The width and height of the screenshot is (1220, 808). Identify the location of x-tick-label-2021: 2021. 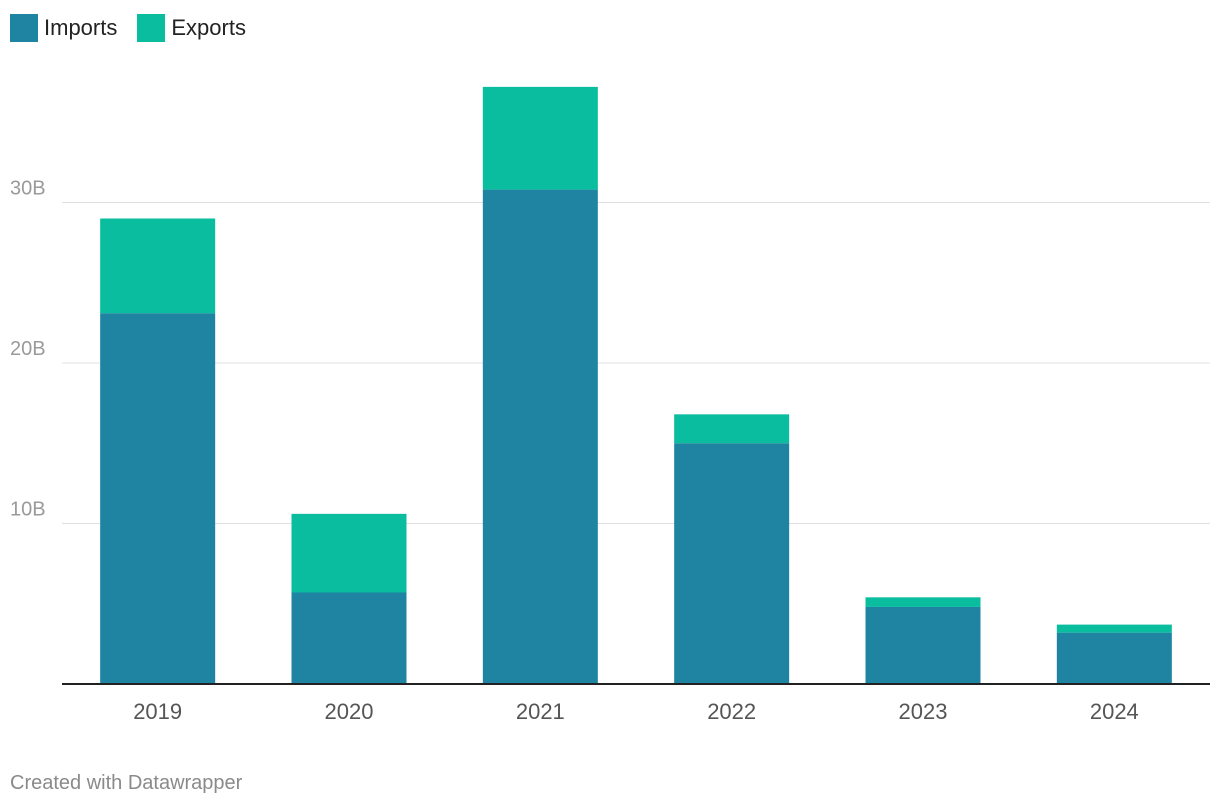
(540, 711).